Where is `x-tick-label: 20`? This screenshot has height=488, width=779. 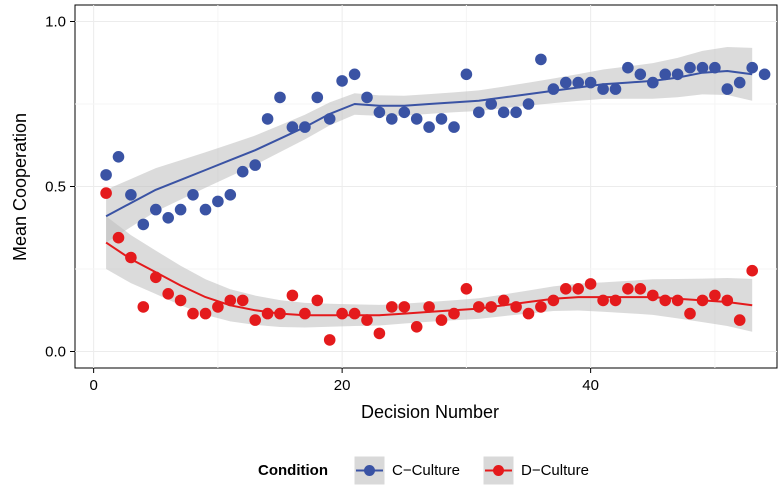 x-tick-label: 20 is located at coordinates (342, 385).